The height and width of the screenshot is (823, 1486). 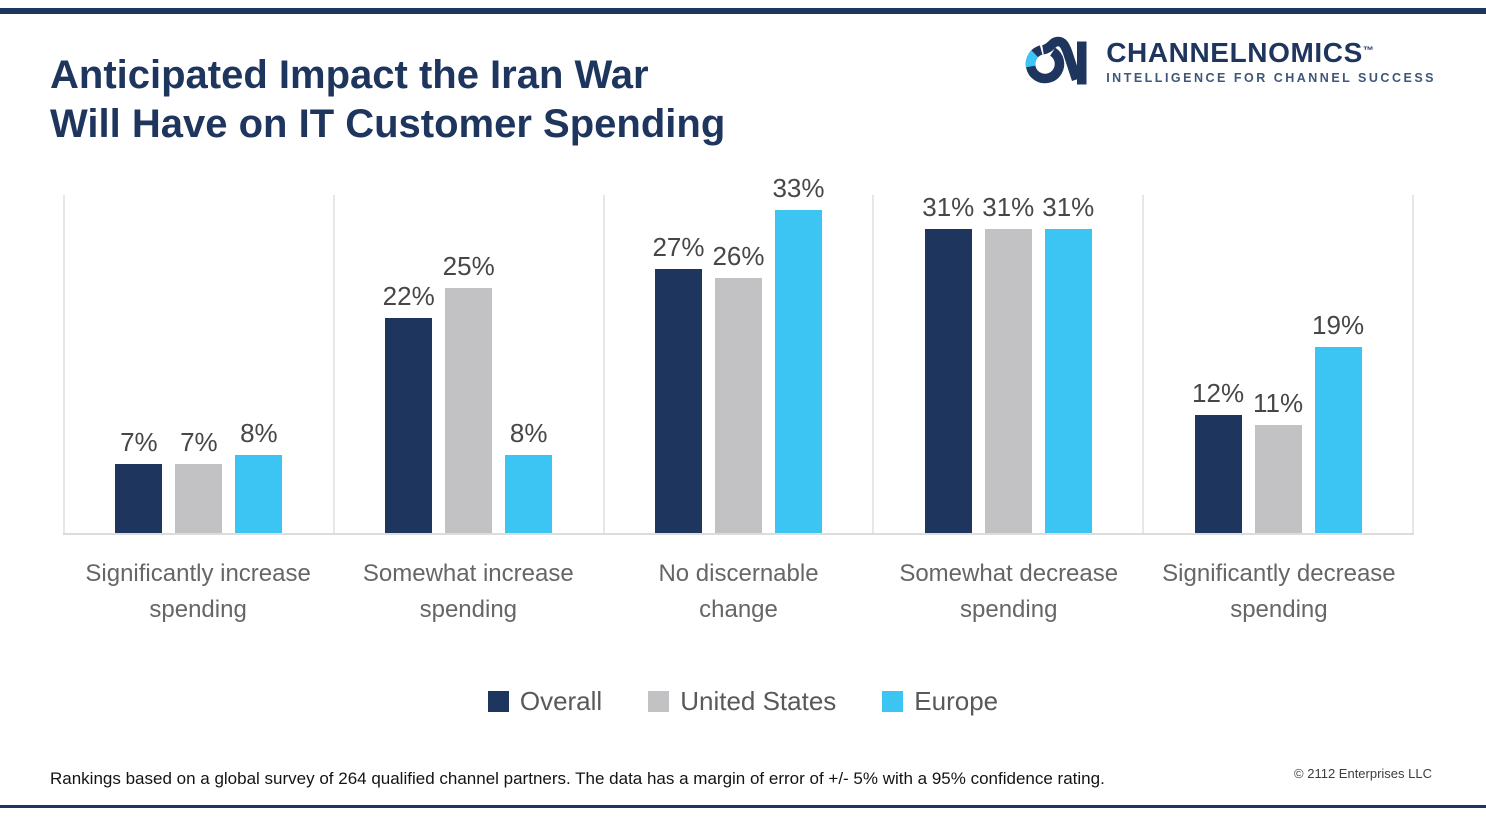 I want to click on logo-name-text: CHANNELNOMICS, so click(x=1234, y=52).